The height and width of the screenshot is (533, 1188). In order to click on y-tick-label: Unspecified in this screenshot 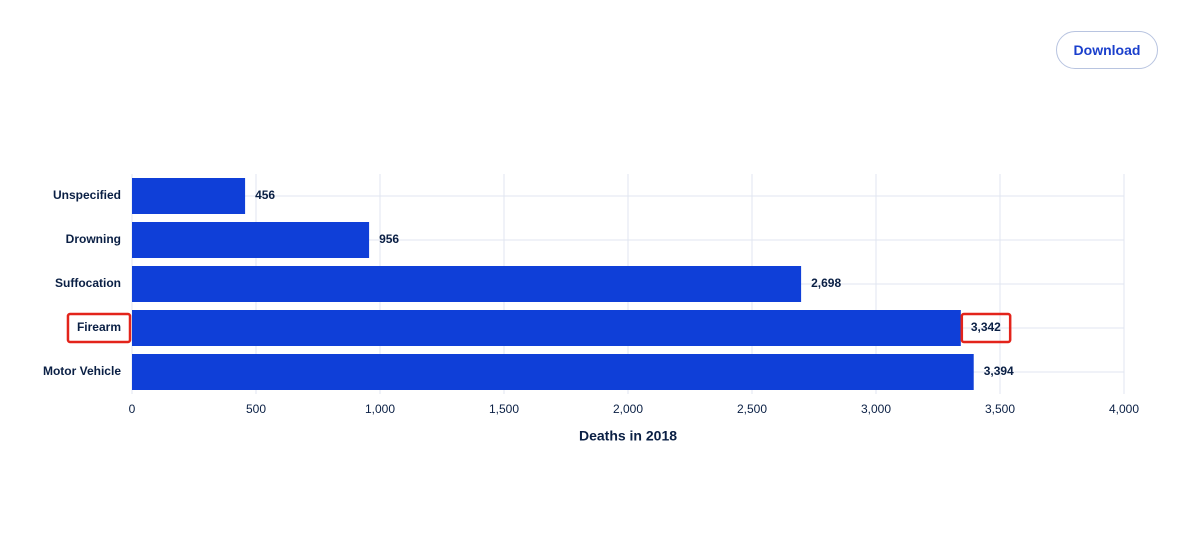, I will do `click(87, 195)`.